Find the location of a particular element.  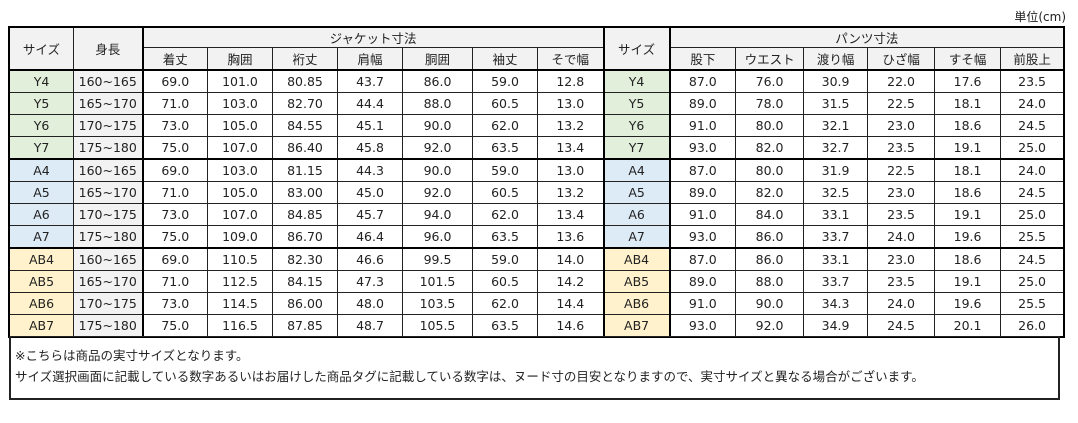

jacket-value-cell: 84.15 is located at coordinates (305, 281).